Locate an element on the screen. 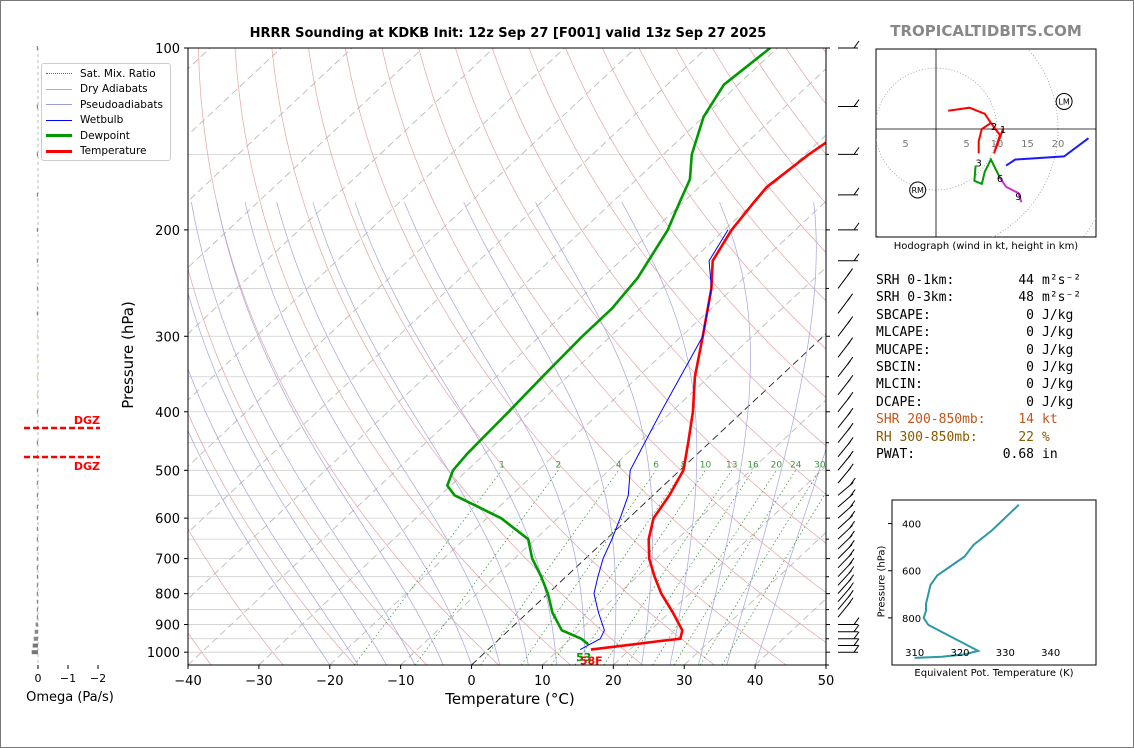 The image size is (1134, 748). mixing-ratio-label: 4 is located at coordinates (619, 465).